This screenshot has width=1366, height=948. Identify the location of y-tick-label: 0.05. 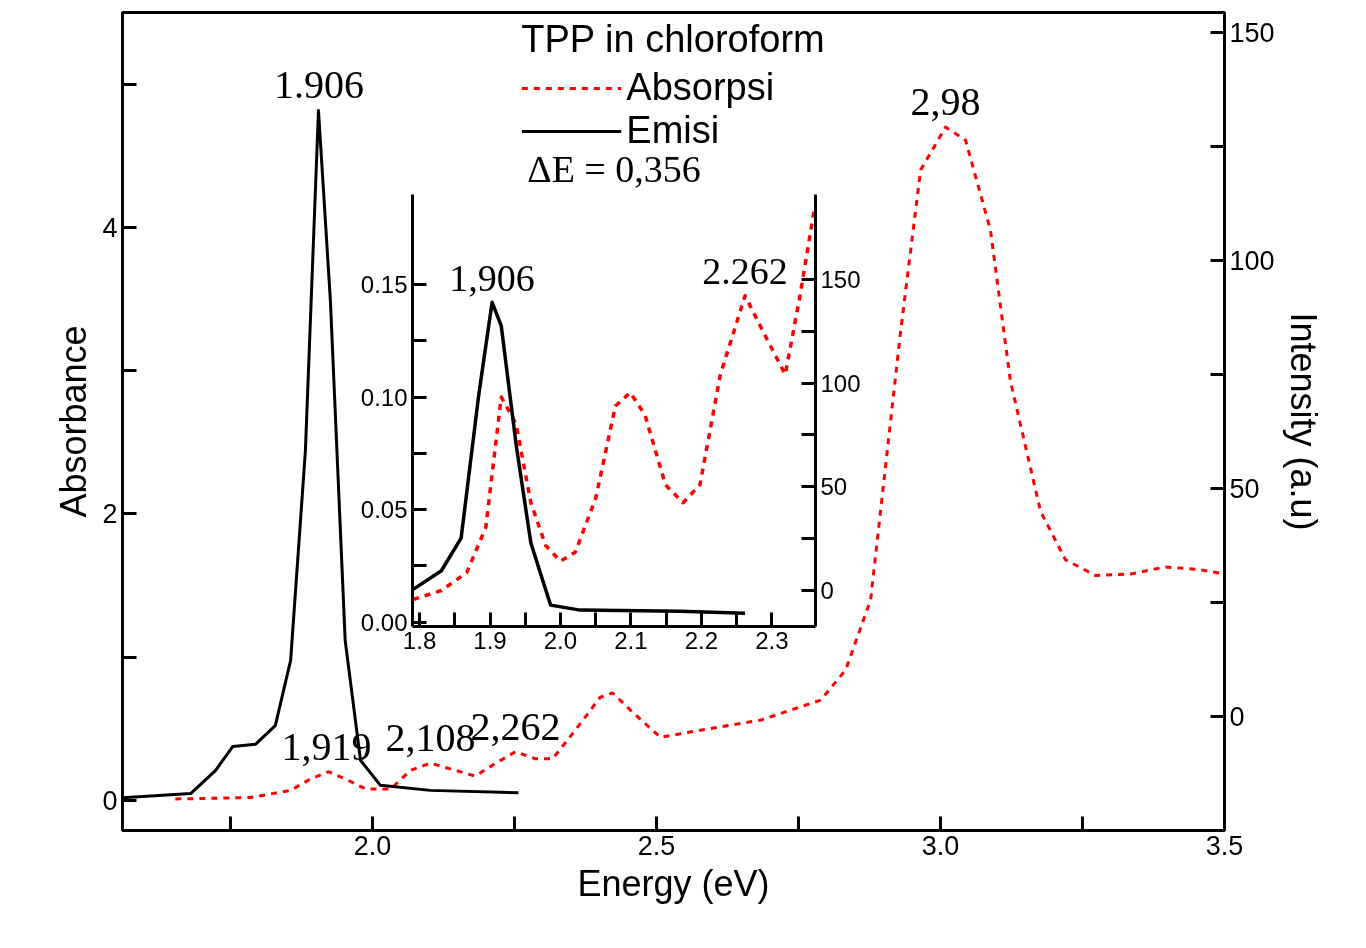
(384, 509).